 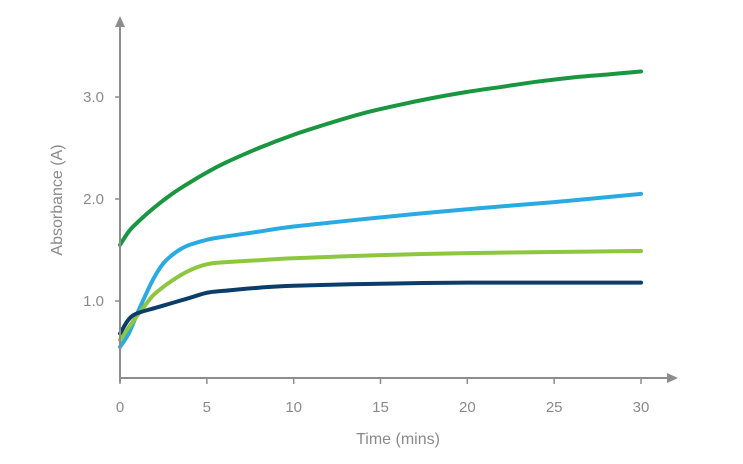 I want to click on y-axis-title: Absorbance (A), so click(x=57, y=199).